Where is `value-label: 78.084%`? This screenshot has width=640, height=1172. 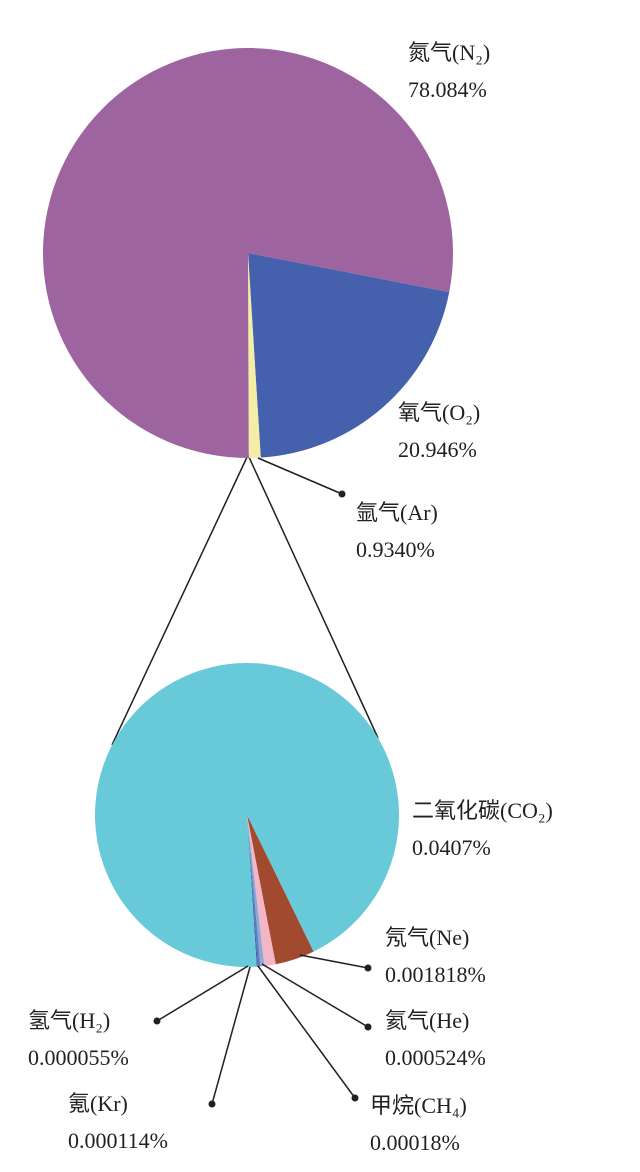
value-label: 78.084% is located at coordinates (447, 89).